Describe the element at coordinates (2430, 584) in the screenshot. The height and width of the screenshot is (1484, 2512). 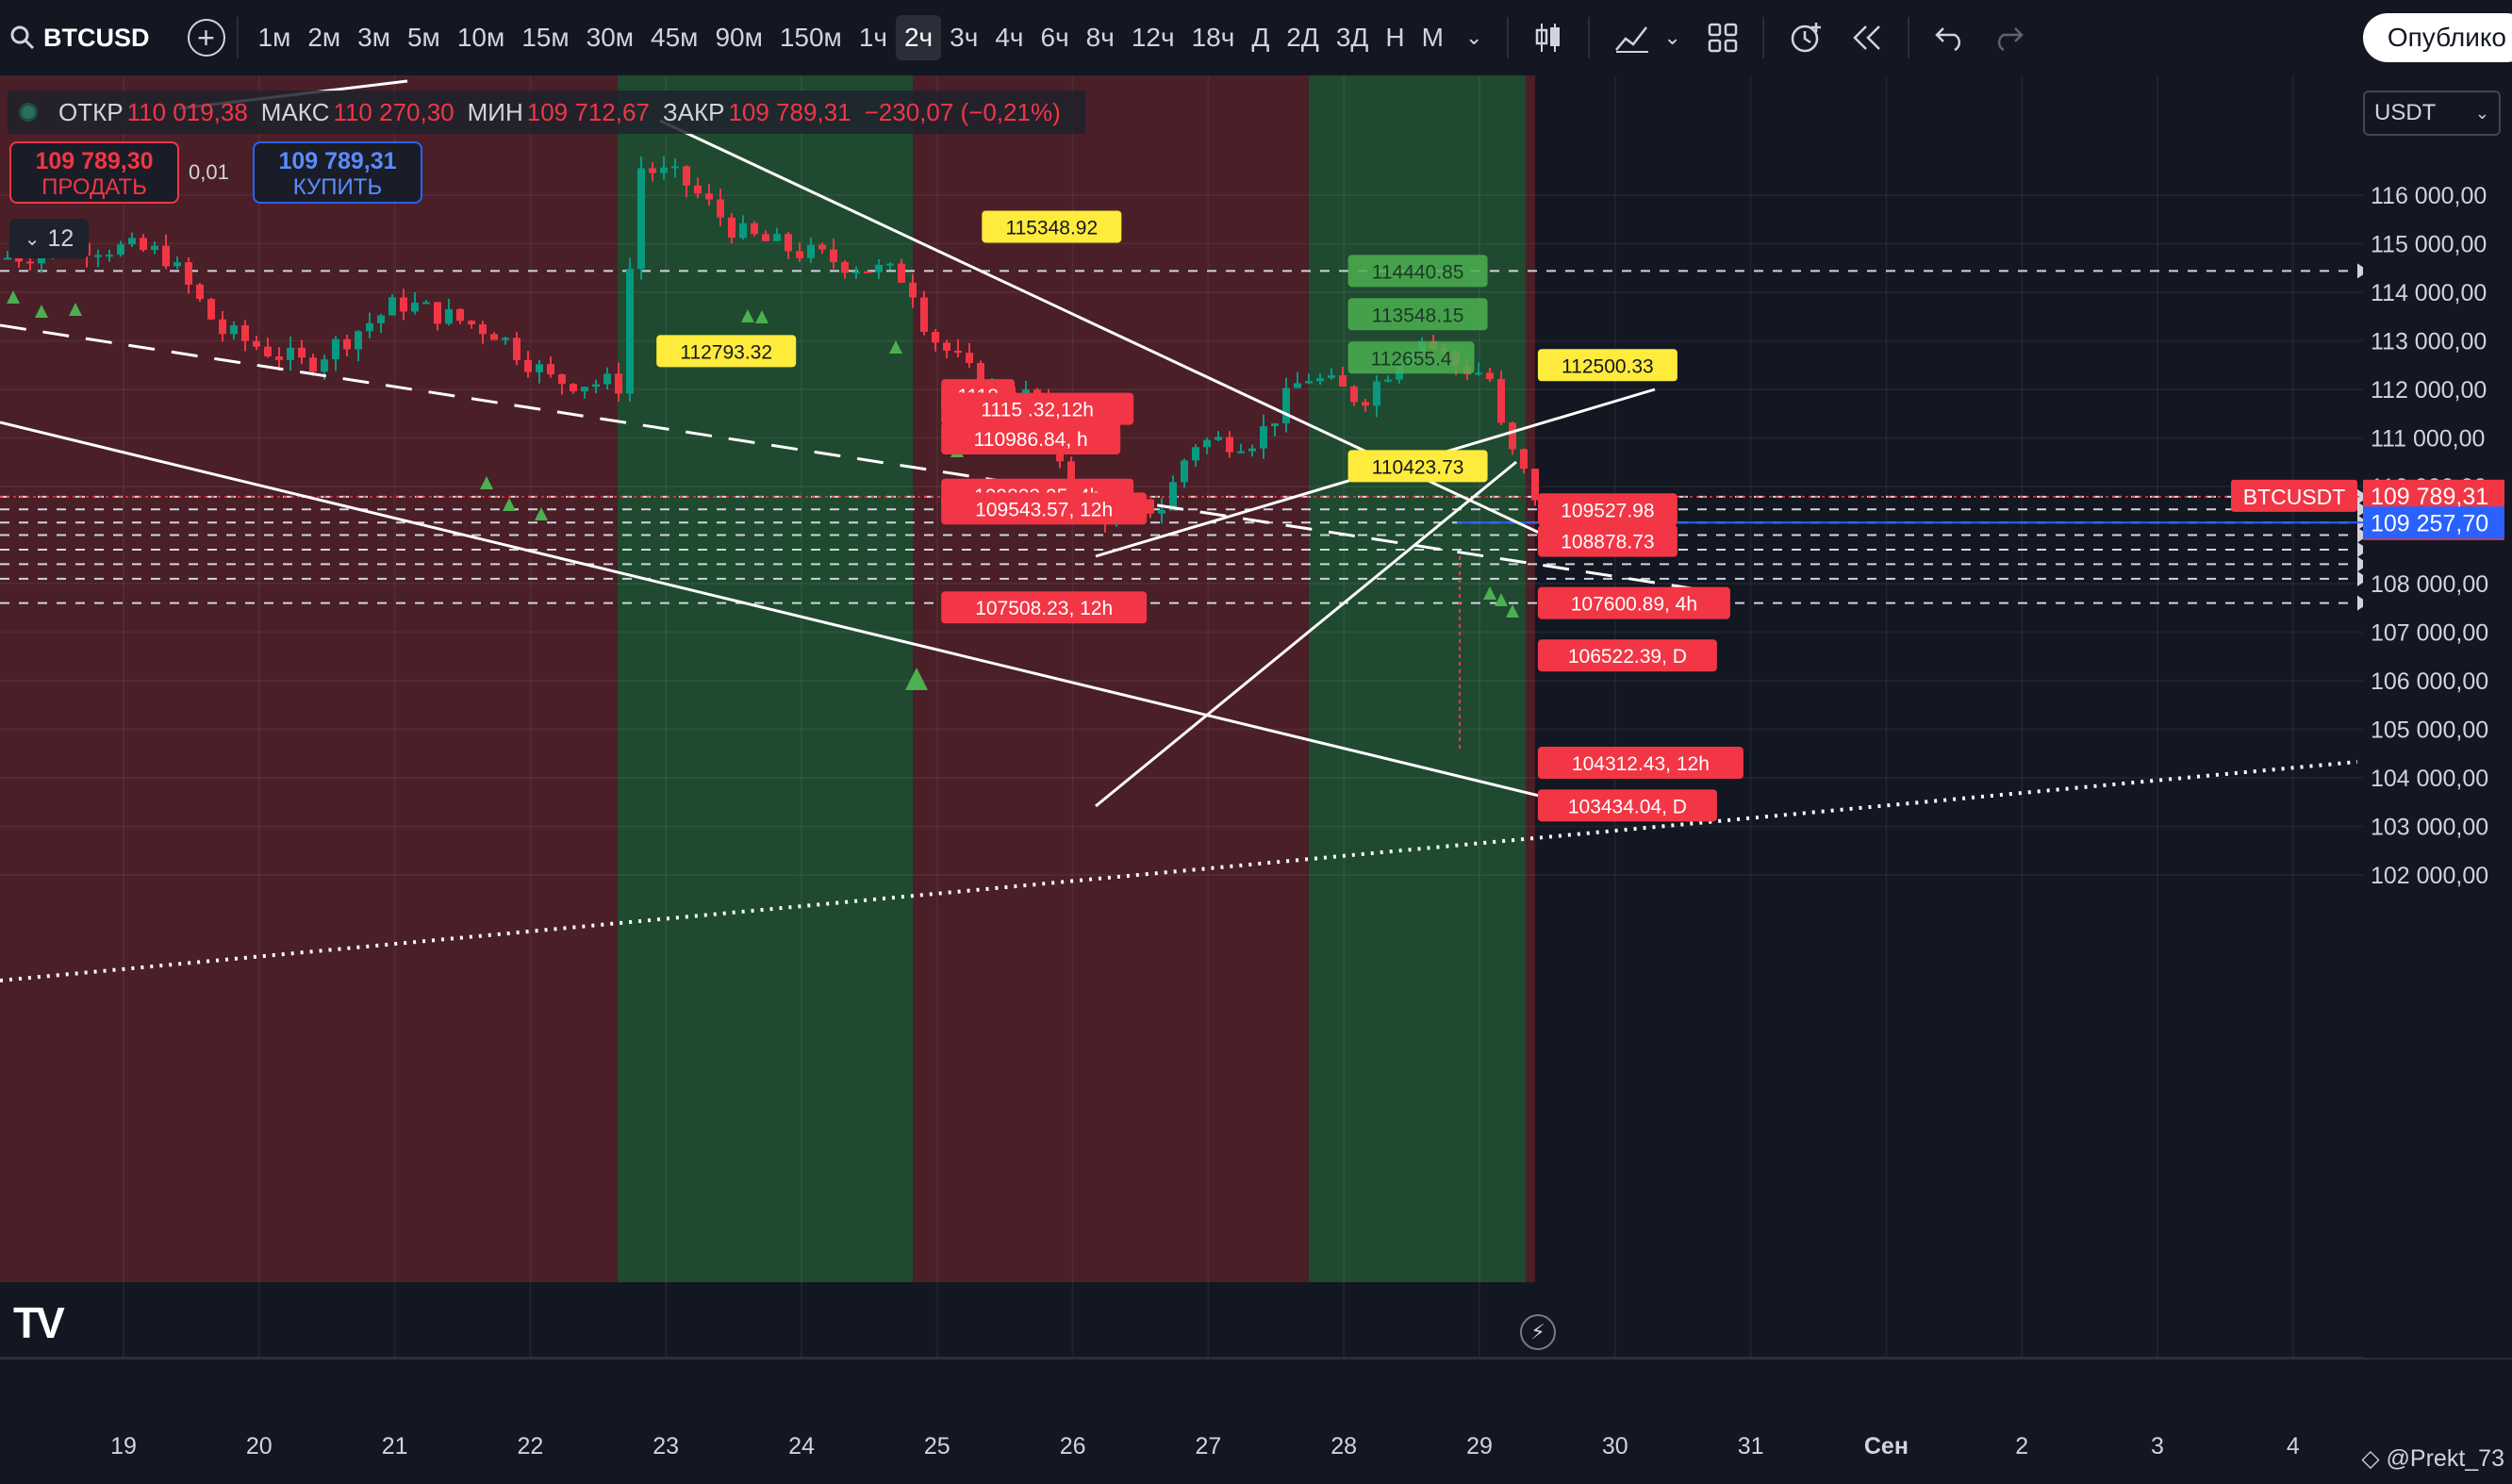
I see `price-tick-7: 108 000,00` at that location.